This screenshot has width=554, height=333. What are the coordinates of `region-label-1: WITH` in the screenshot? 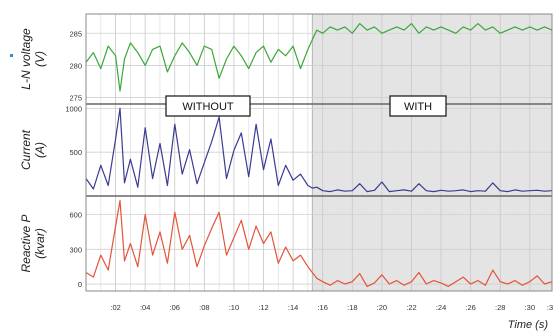 It's located at (418, 107).